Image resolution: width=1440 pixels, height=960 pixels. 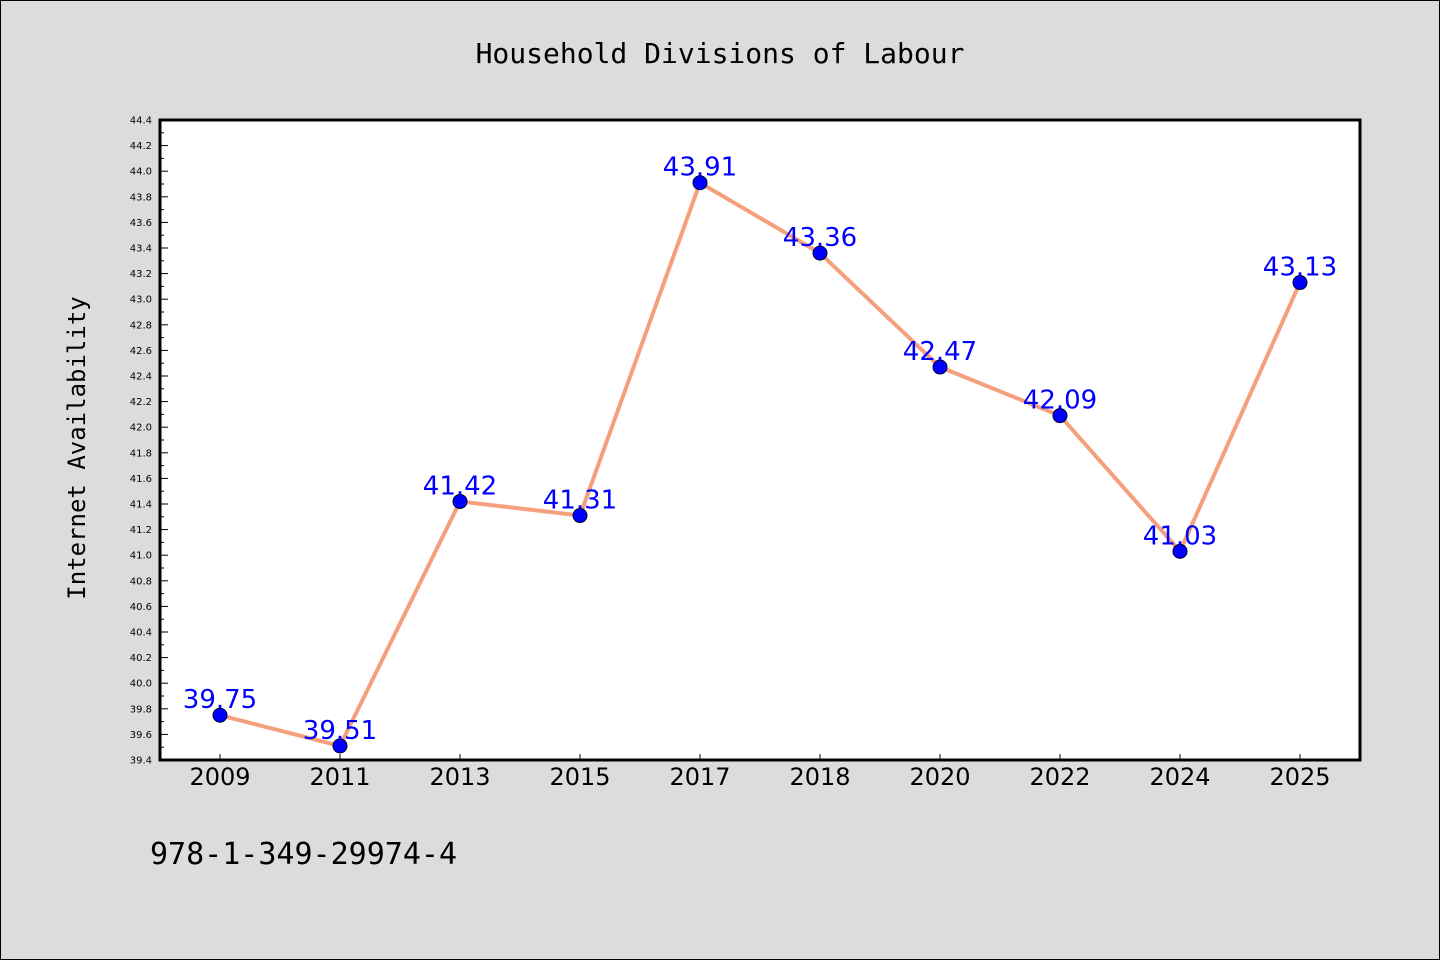 What do you see at coordinates (141, 300) in the screenshot?
I see `y-tick-label: 43.0` at bounding box center [141, 300].